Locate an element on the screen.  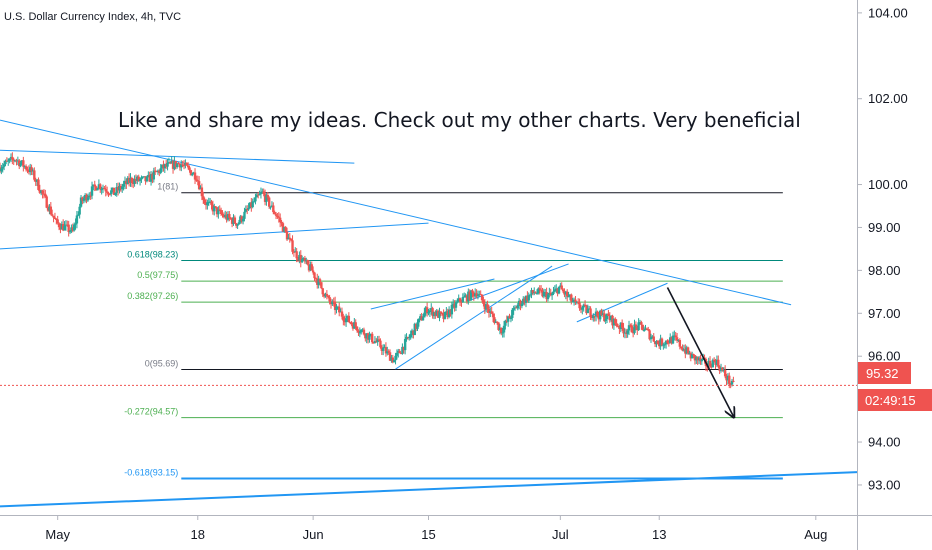
price-tick-label: 94.00 is located at coordinates (884, 442).